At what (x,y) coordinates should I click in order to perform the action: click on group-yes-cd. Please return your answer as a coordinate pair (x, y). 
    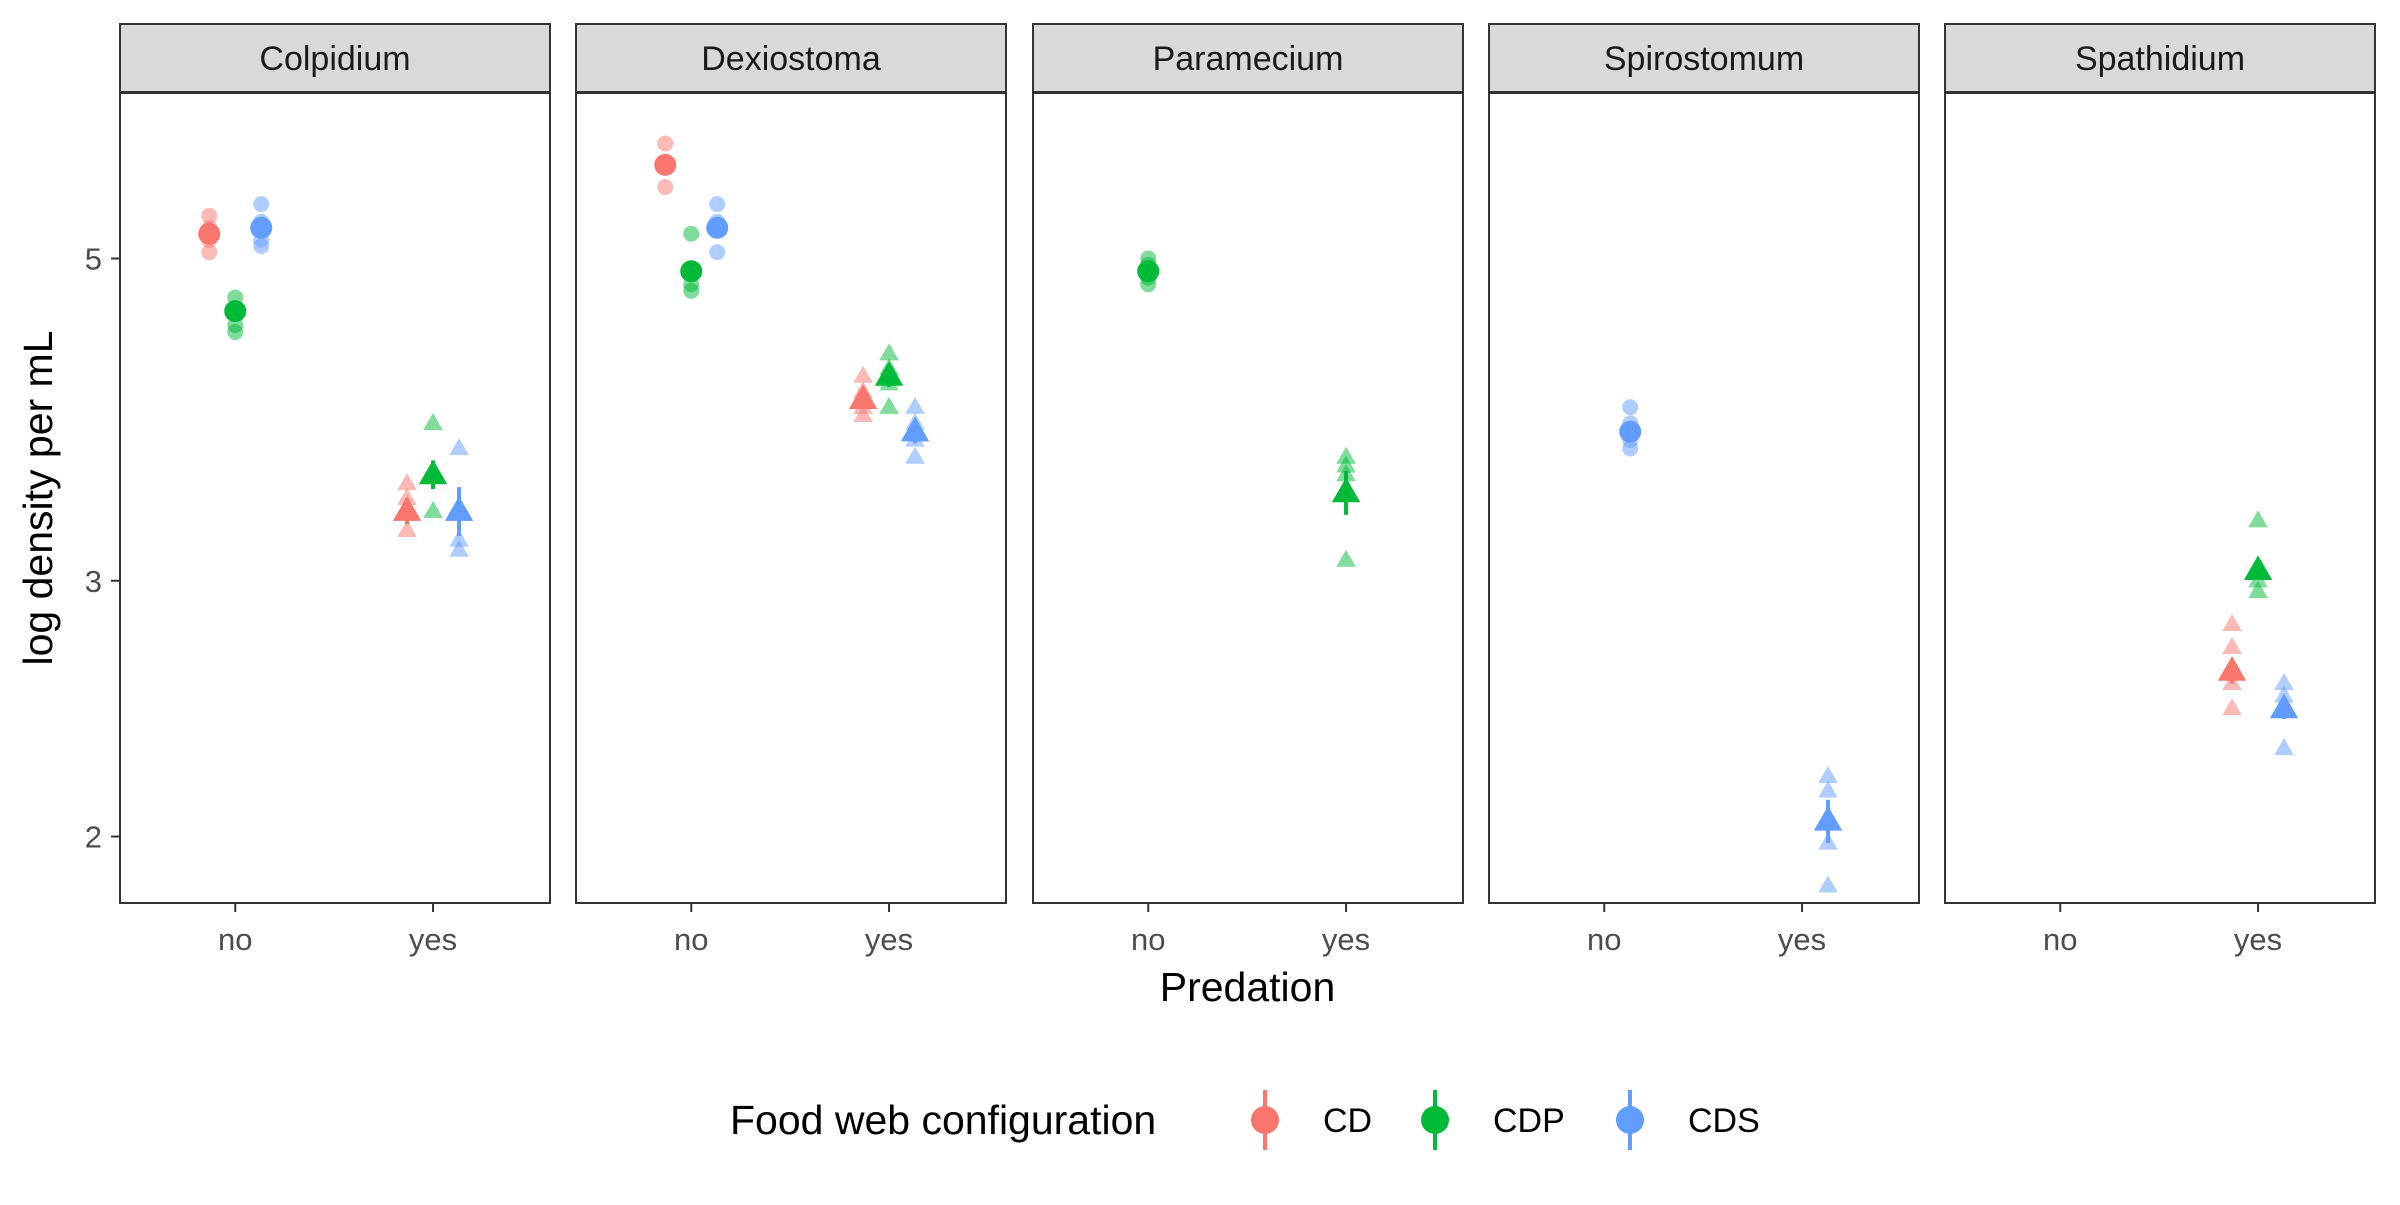
    Looking at the image, I should click on (2232, 664).